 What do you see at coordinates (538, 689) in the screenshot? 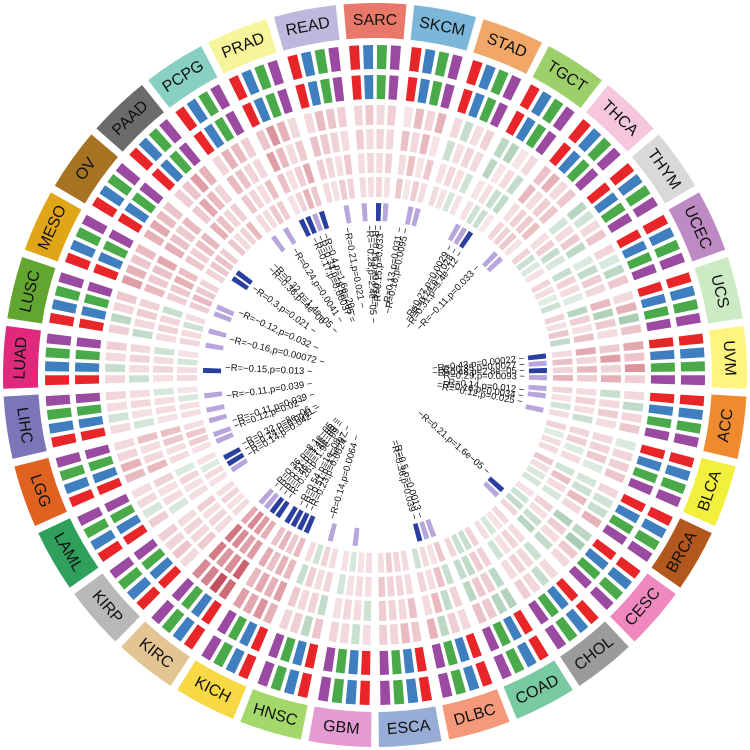
I see `sector-coad` at bounding box center [538, 689].